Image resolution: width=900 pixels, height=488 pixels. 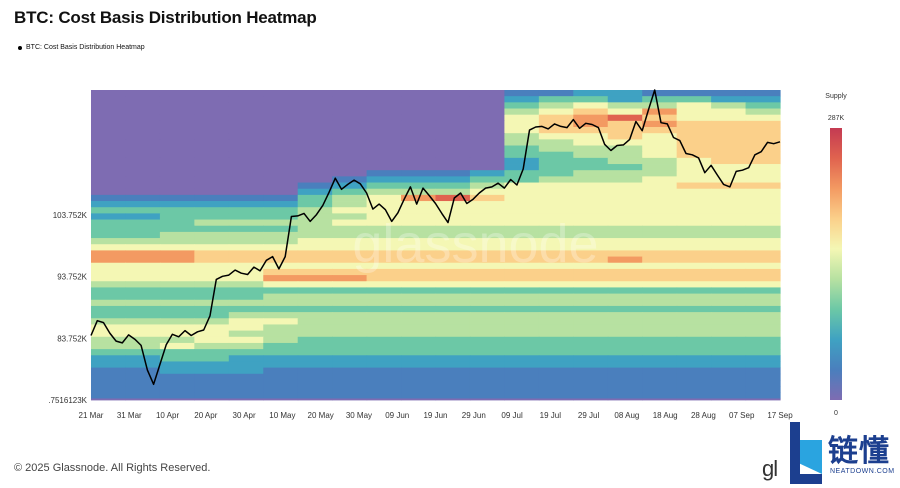 What do you see at coordinates (81, 47) in the screenshot?
I see `chart-legend: BTC: Cost Basis Distribution Heatmap` at bounding box center [81, 47].